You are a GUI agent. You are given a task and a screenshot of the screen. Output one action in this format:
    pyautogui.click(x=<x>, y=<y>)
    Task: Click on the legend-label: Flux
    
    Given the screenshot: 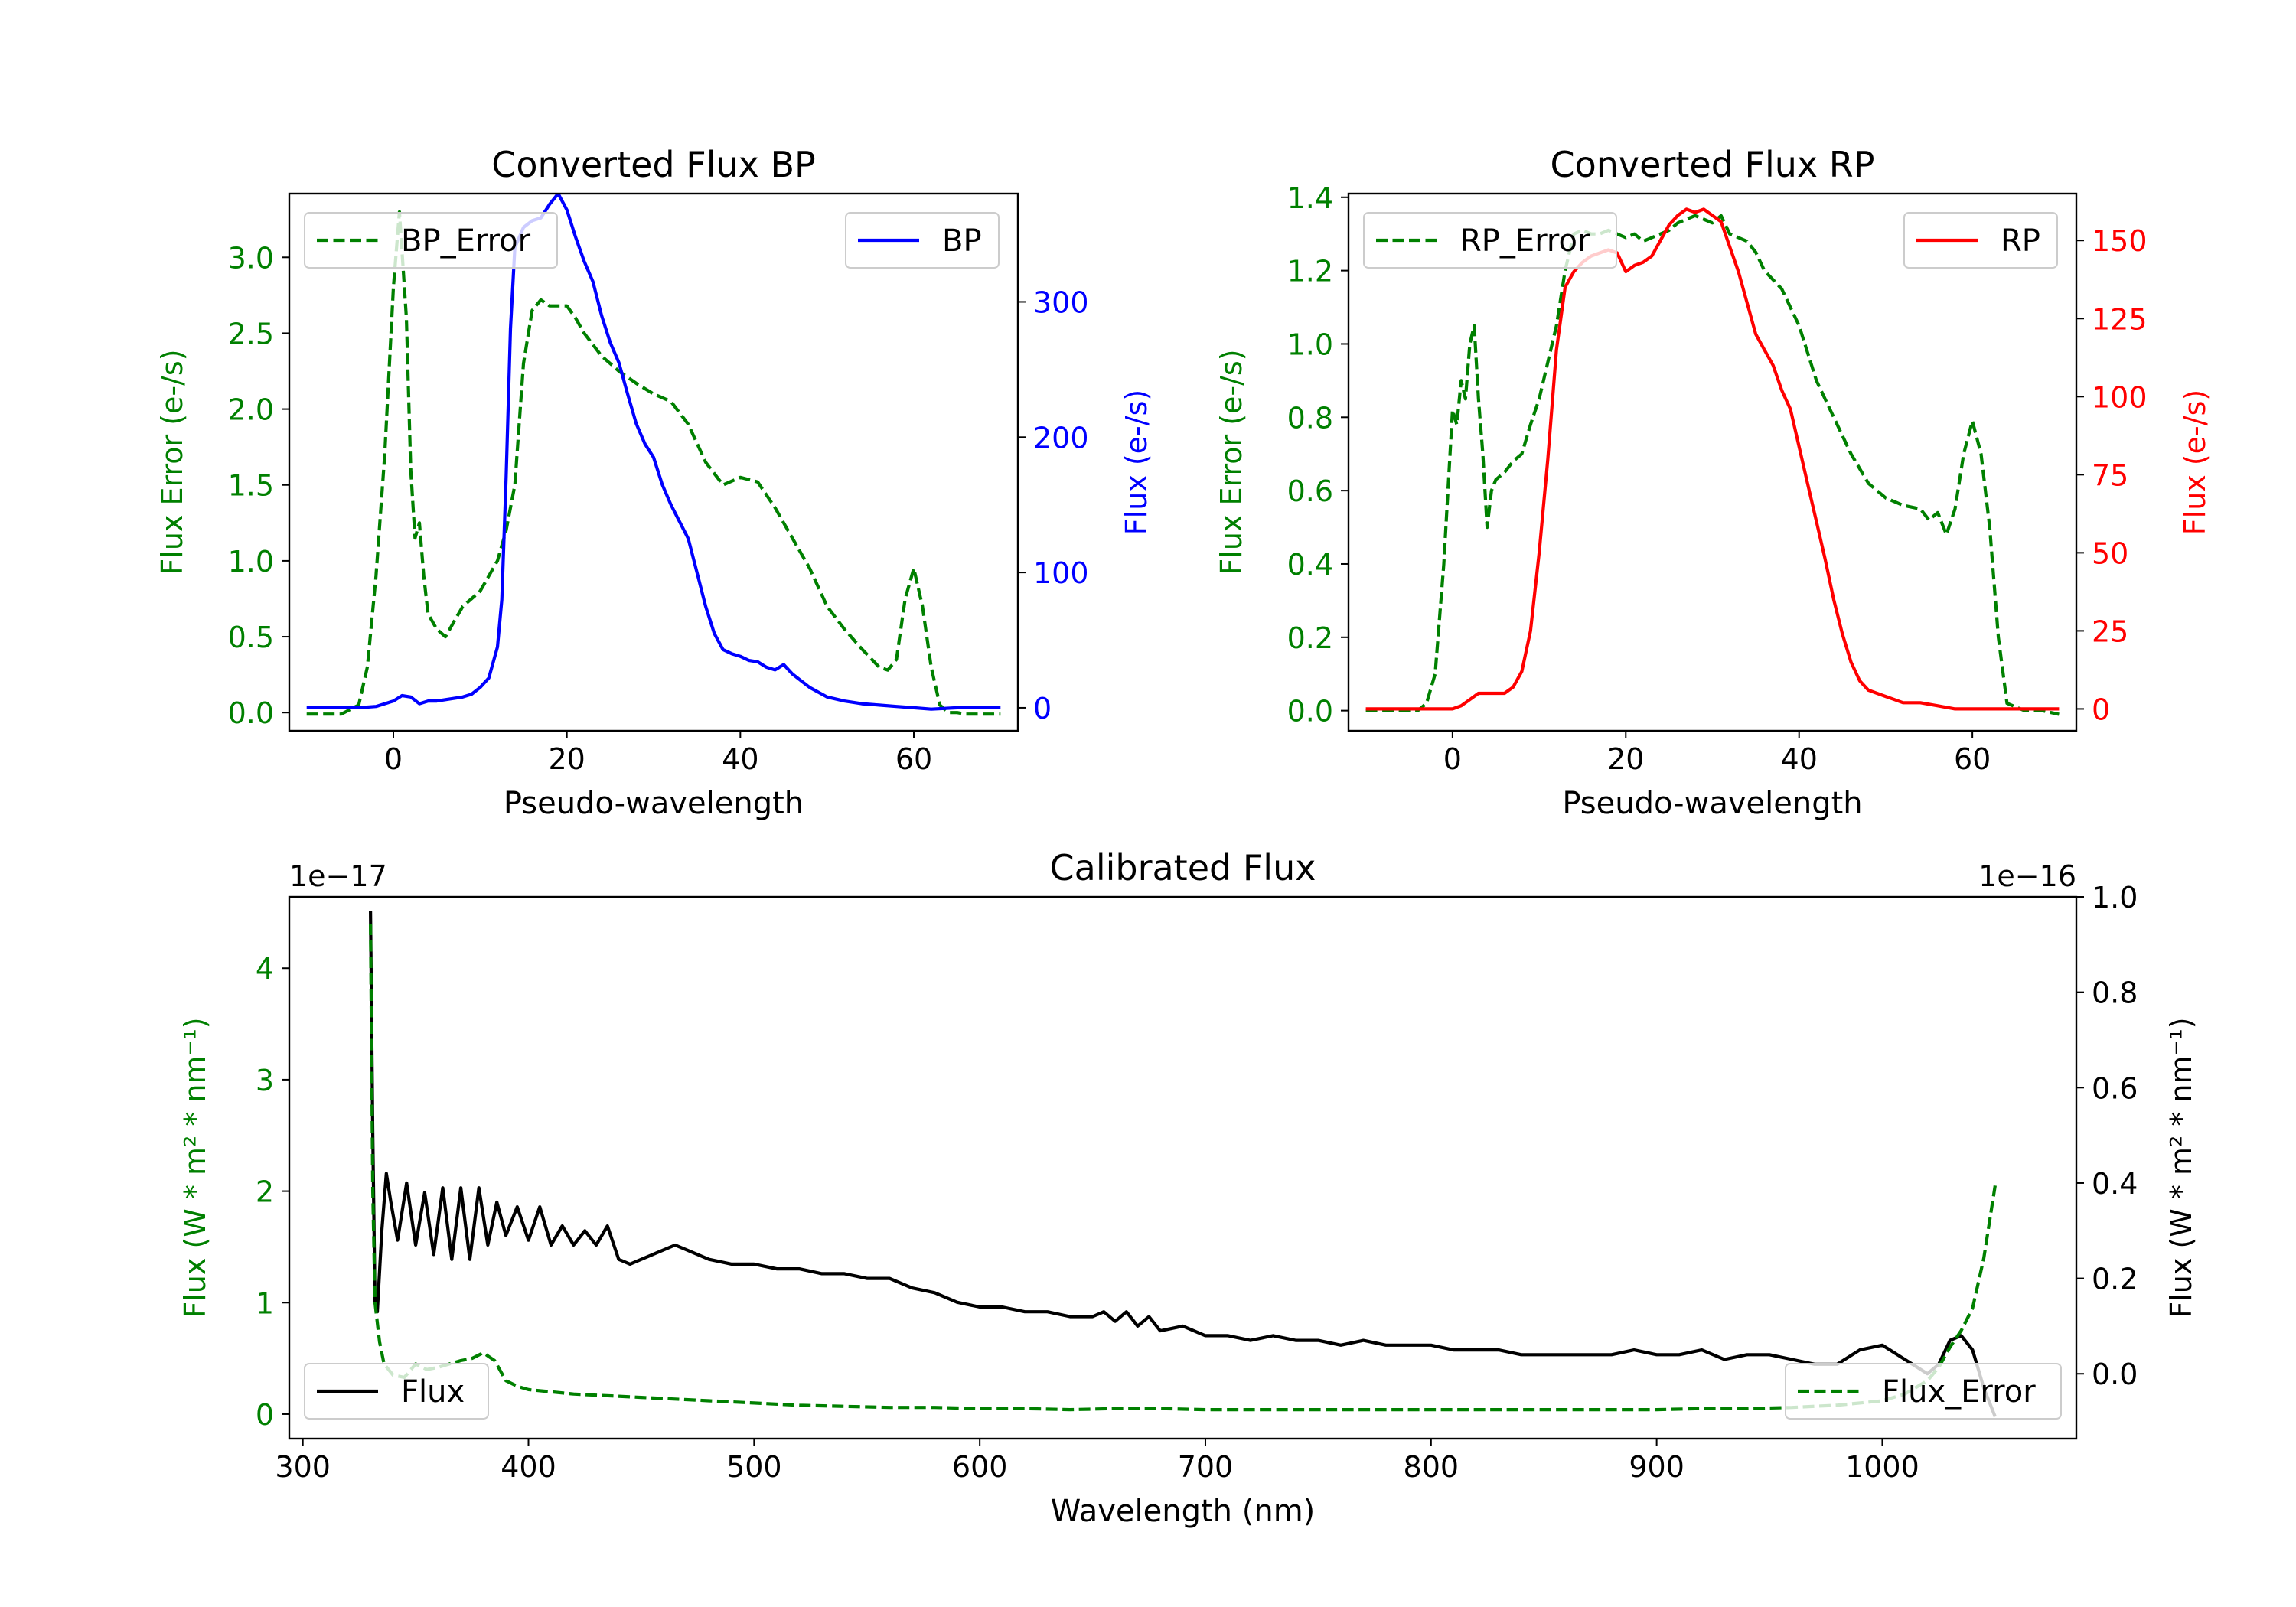 What is the action you would take?
    pyautogui.click(x=433, y=1392)
    